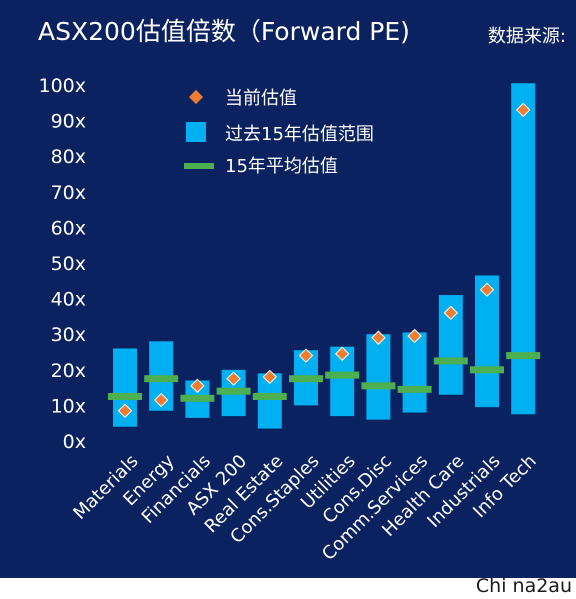  Describe the element at coordinates (68, 122) in the screenshot. I see `y-tick-label: 90x` at that location.